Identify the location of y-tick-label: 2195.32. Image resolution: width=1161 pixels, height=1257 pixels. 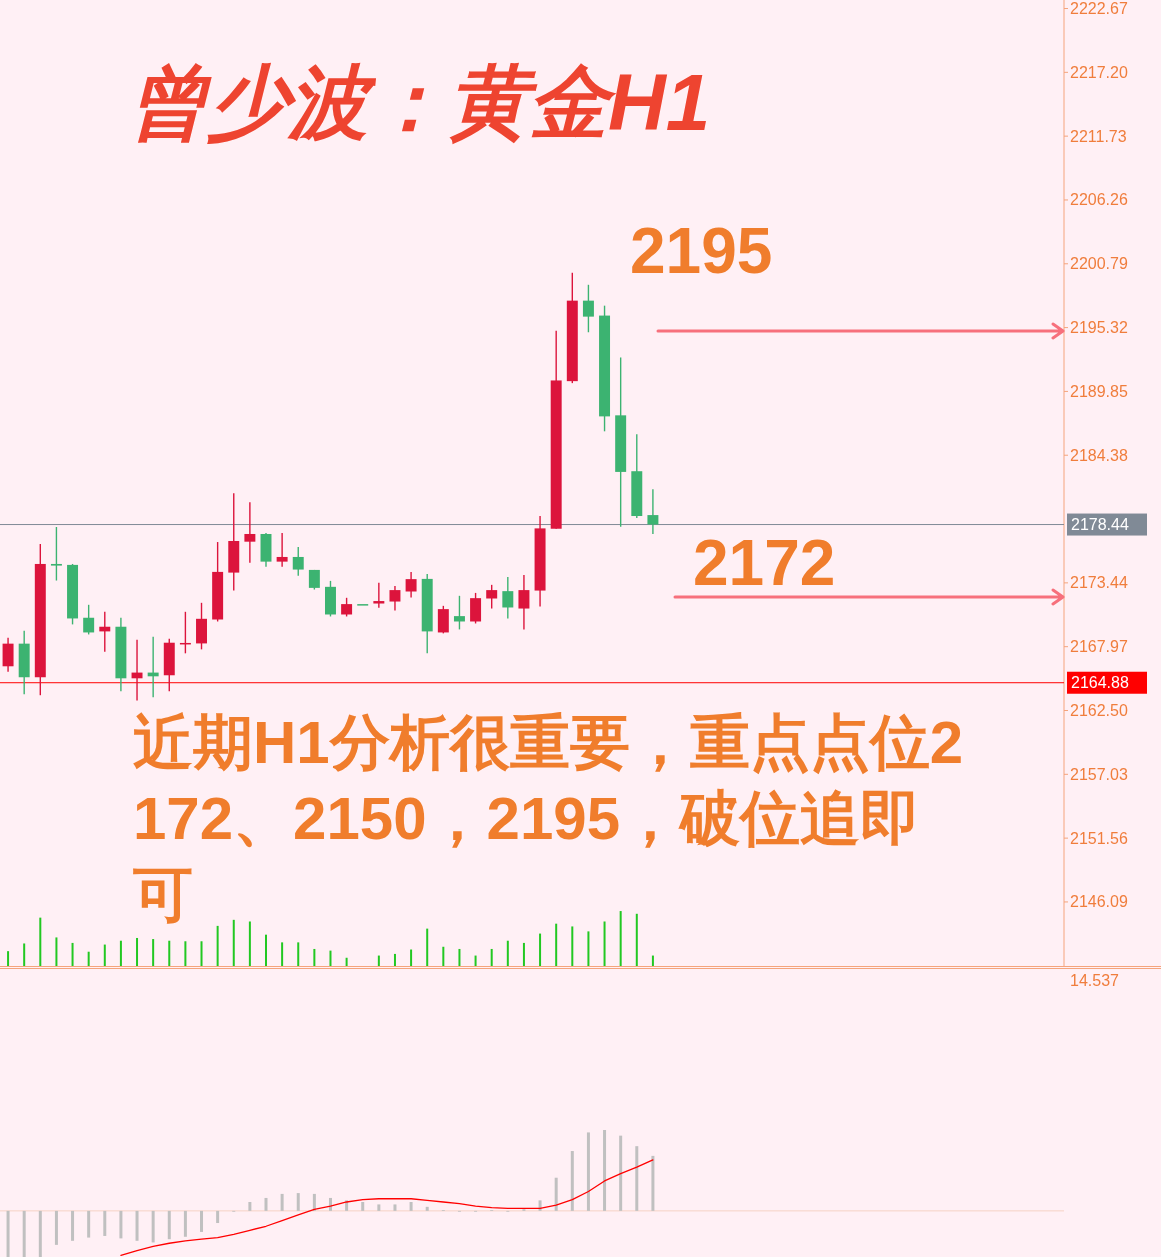
(1099, 328).